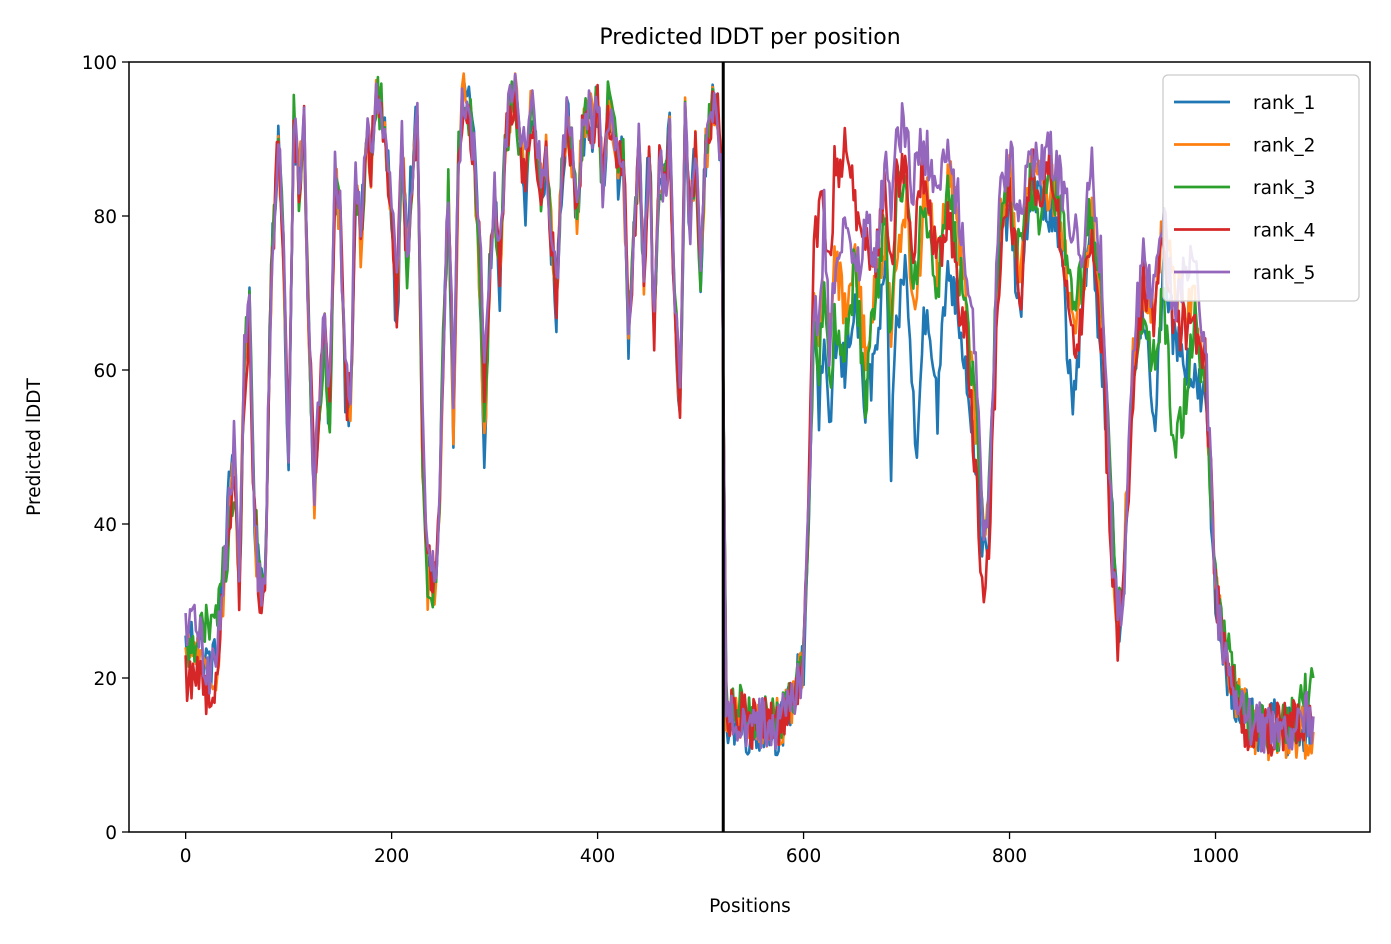 This screenshot has width=1391, height=944. What do you see at coordinates (99, 63) in the screenshot?
I see `y-tick-label: 100` at bounding box center [99, 63].